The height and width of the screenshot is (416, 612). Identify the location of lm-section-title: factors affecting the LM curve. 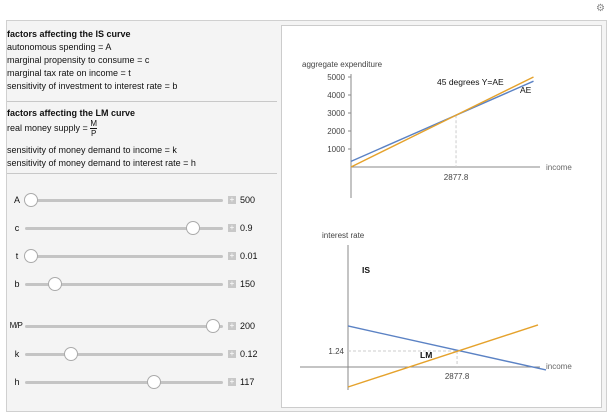
(71, 113).